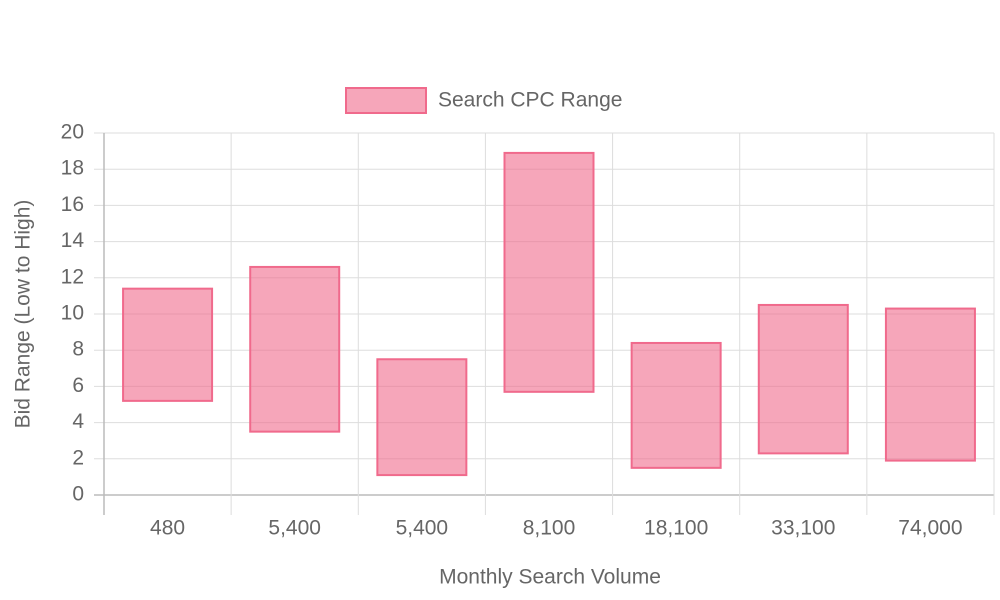 This screenshot has width=1000, height=600. What do you see at coordinates (73, 240) in the screenshot?
I see `y-tick-label: 14` at bounding box center [73, 240].